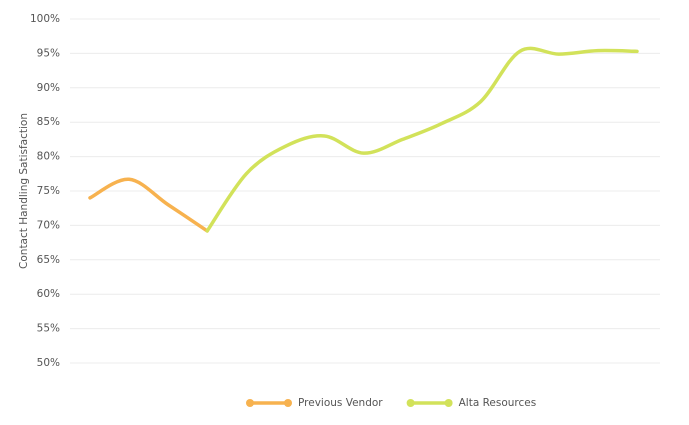 Image resolution: width=689 pixels, height=425 pixels. Describe the element at coordinates (48, 363) in the screenshot. I see `y-tick-label: 50%` at that location.